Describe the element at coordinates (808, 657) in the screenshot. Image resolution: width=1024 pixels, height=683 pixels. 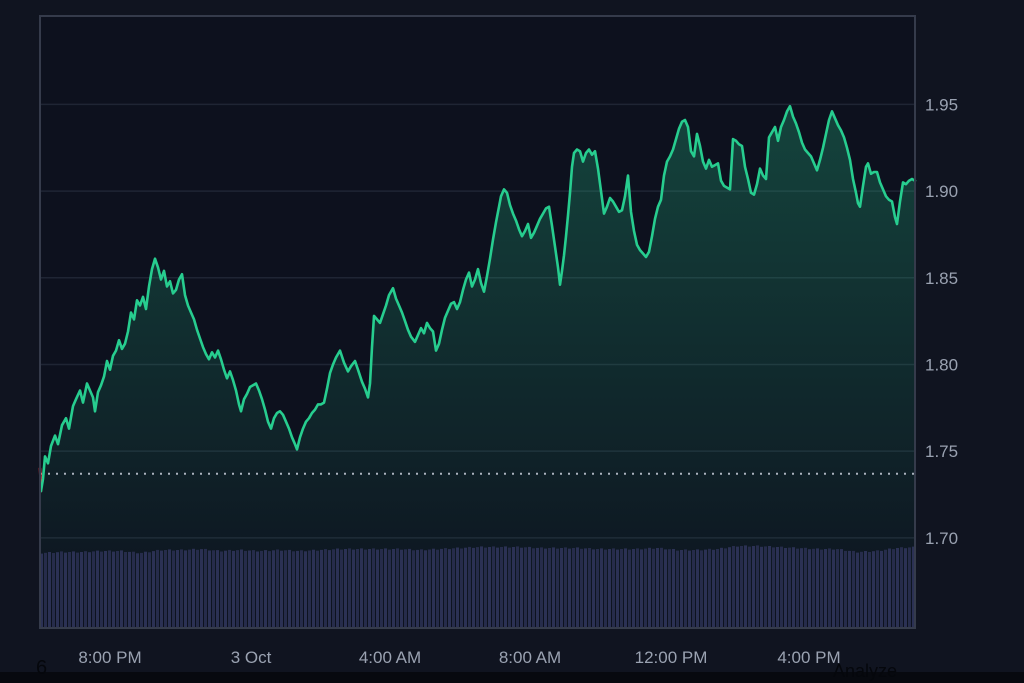
I see `x-axis-tick-label: 4:00 PM` at that location.